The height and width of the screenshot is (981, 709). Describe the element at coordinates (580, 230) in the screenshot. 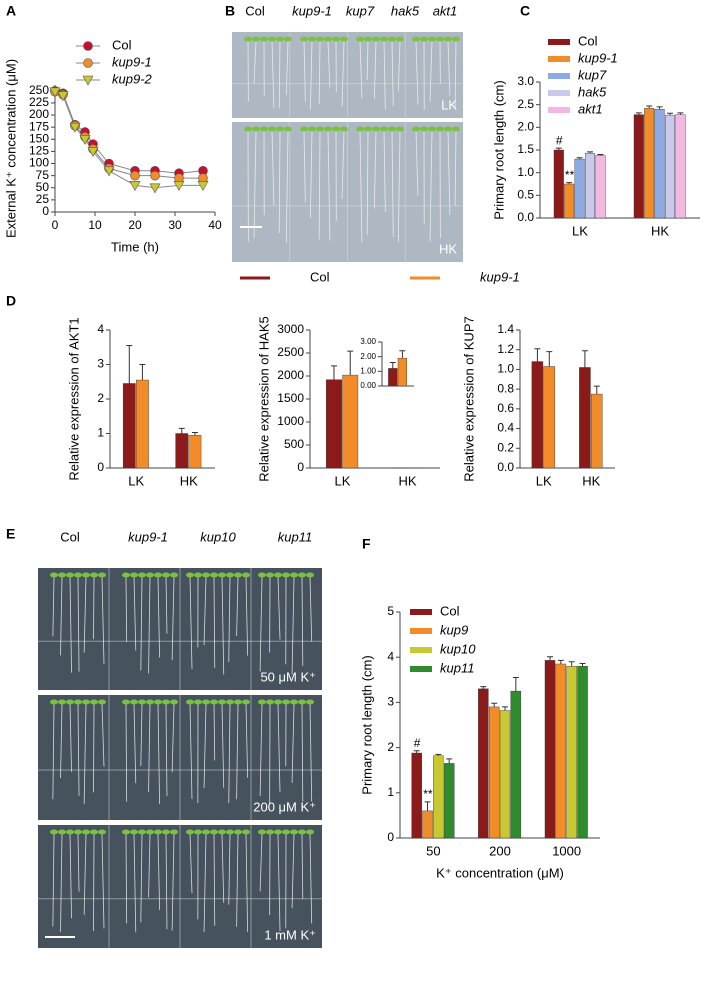

I see `x-tick-label: LK` at that location.